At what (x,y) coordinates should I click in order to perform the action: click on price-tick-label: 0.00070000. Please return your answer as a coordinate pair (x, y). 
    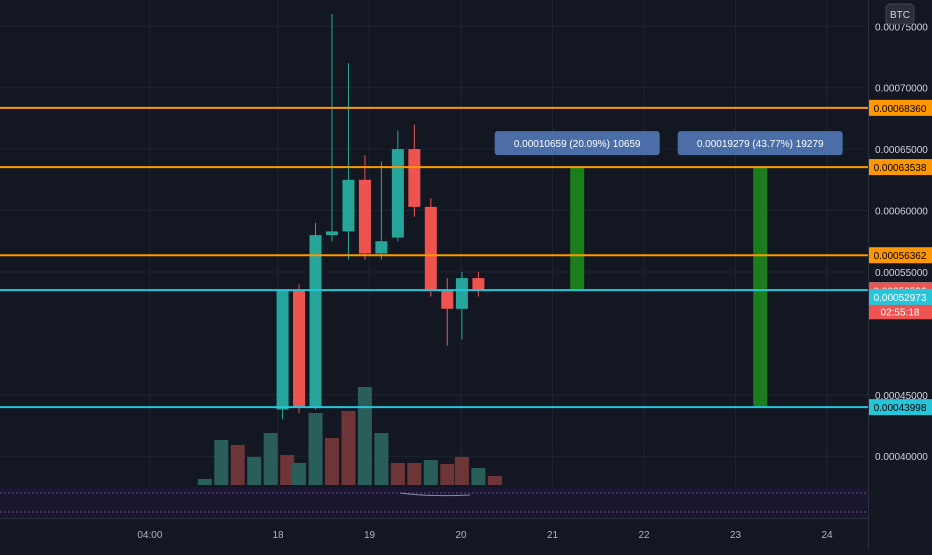
    Looking at the image, I should click on (901, 89).